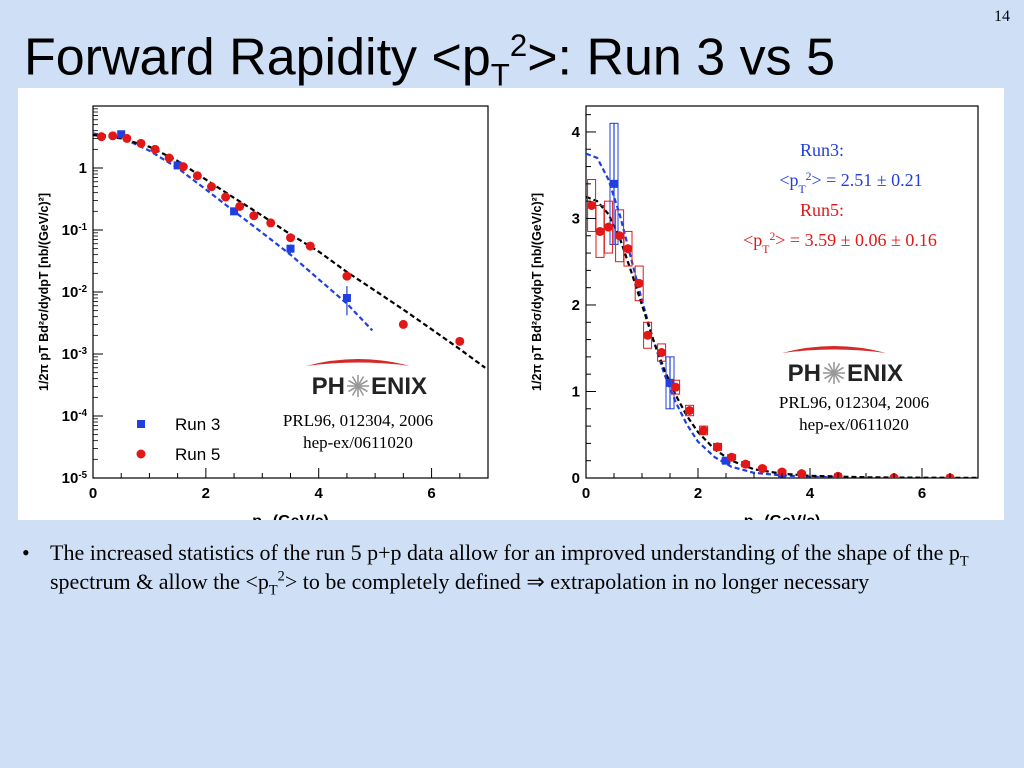 The image size is (1024, 768). Describe the element at coordinates (159, 581) in the screenshot. I see `bullet-t2: spectrum & allow the <p` at that location.